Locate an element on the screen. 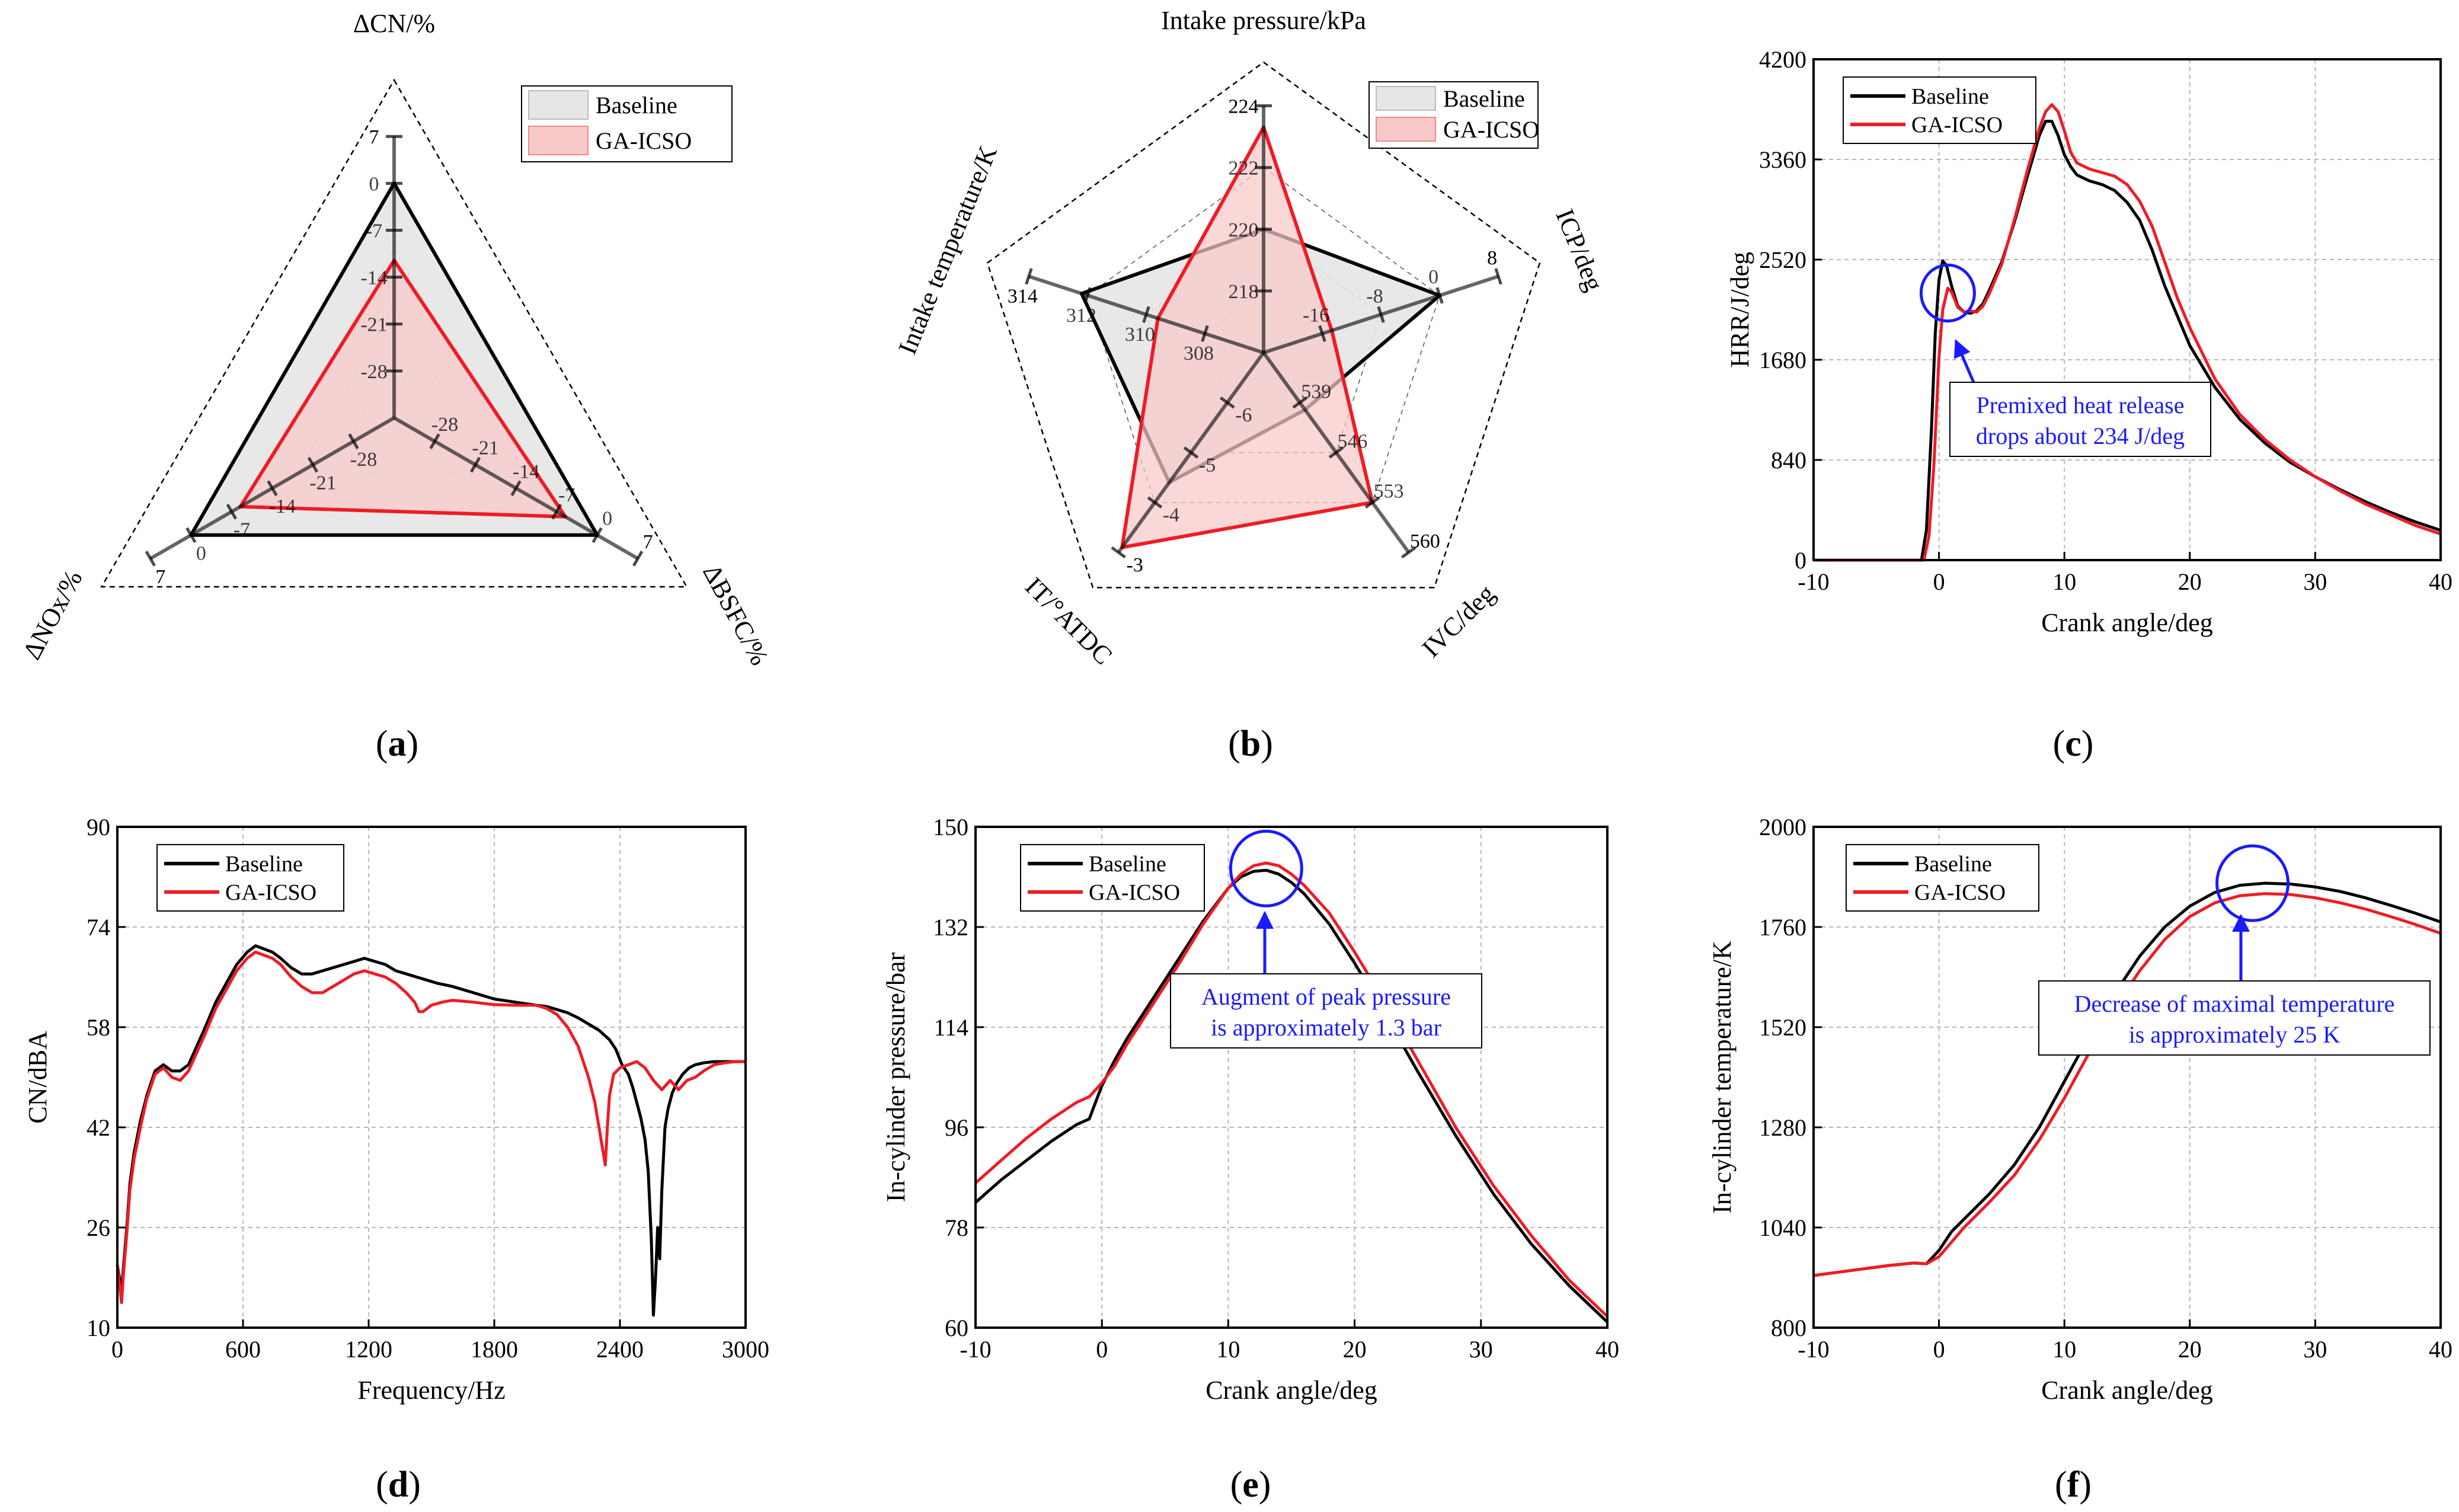  radar-tick-label: 553 is located at coordinates (1389, 492).